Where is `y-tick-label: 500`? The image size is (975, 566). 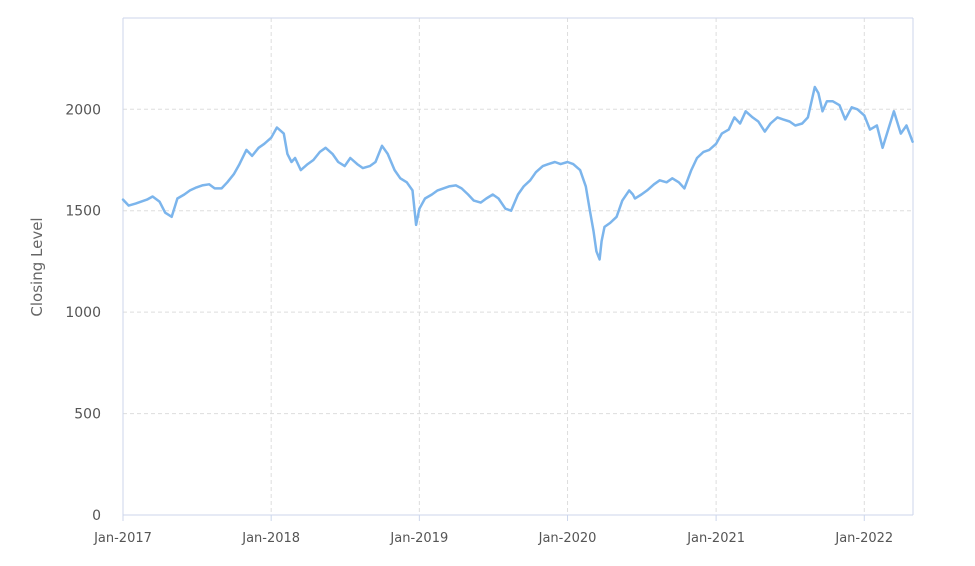 y-tick-label: 500 is located at coordinates (87, 415).